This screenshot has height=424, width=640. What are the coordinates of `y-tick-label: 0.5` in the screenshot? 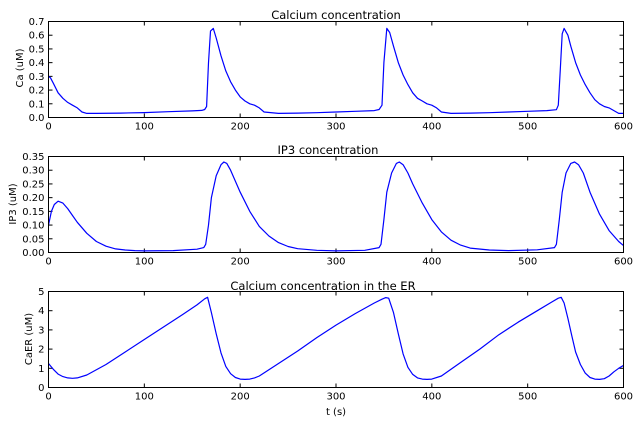 It's located at (37, 49).